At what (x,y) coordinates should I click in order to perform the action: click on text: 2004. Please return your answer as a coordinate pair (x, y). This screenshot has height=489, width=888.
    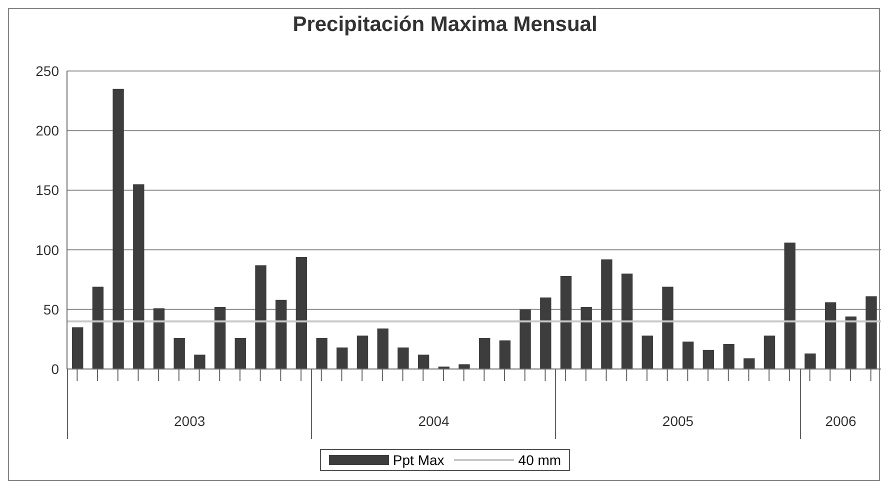
    Looking at the image, I should click on (433, 421).